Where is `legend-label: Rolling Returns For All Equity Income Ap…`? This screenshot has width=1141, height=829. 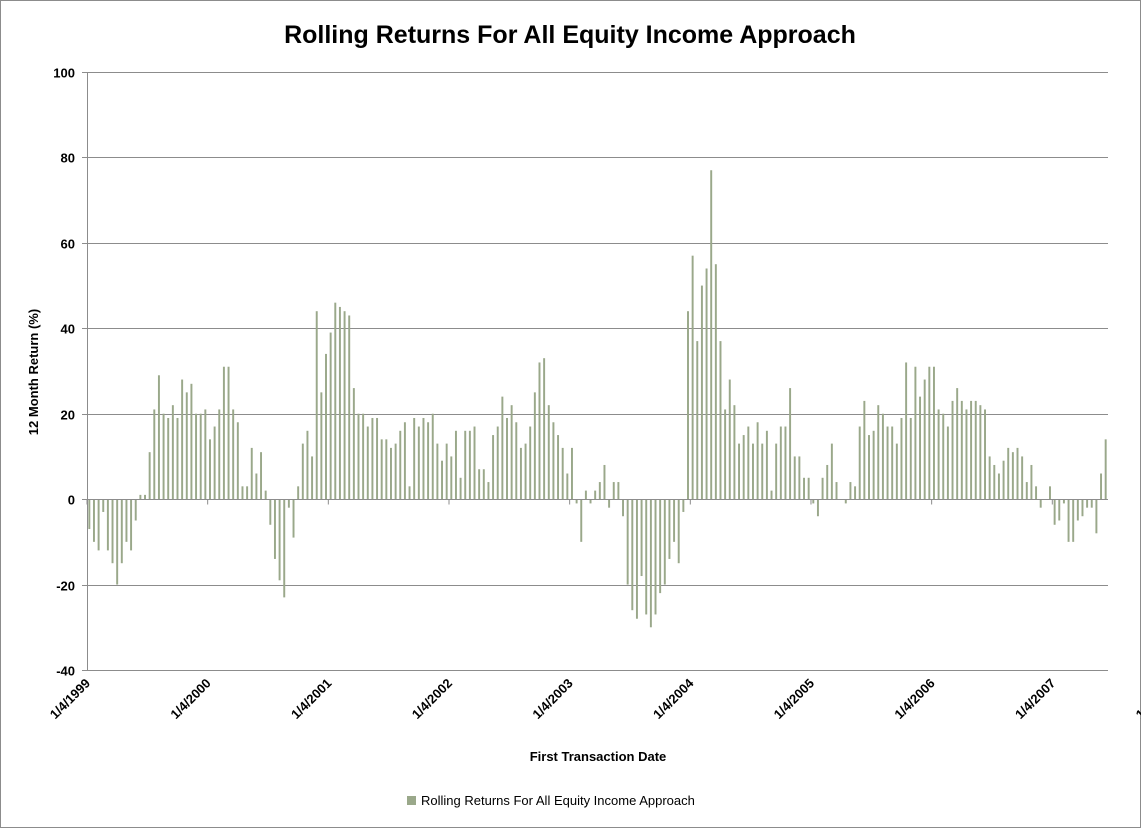
legend-label: Rolling Returns For All Equity Income Ap… is located at coordinates (558, 800).